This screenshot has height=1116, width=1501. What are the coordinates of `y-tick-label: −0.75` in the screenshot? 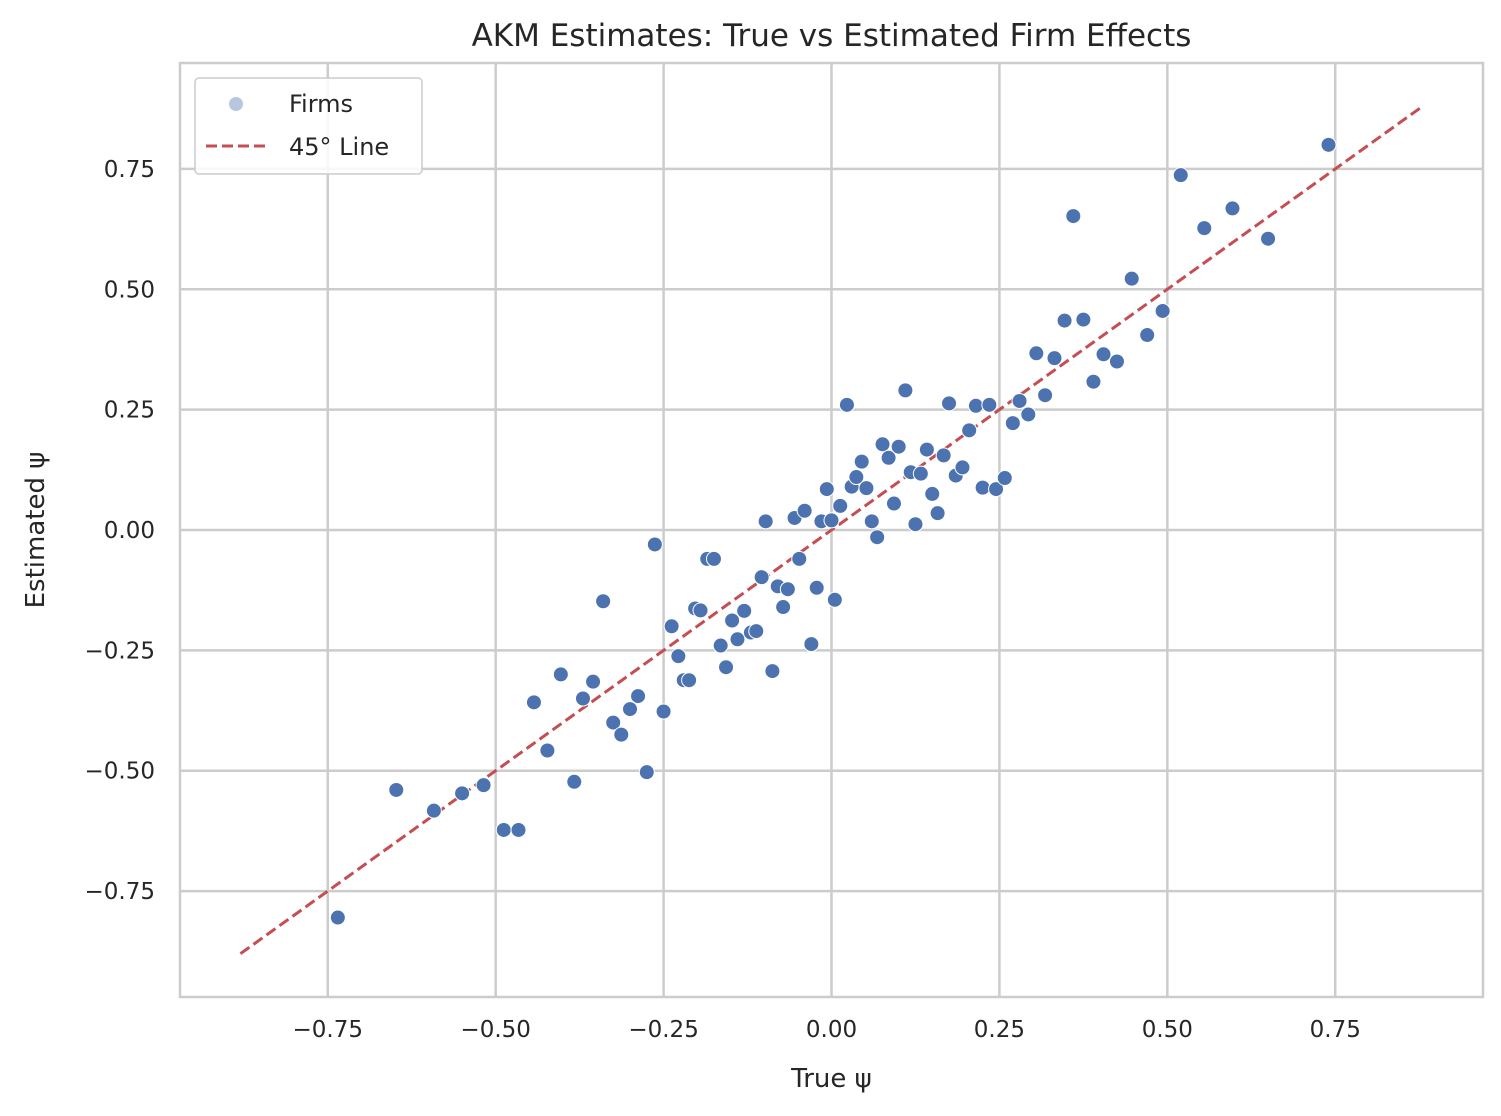 It's located at (120, 892).